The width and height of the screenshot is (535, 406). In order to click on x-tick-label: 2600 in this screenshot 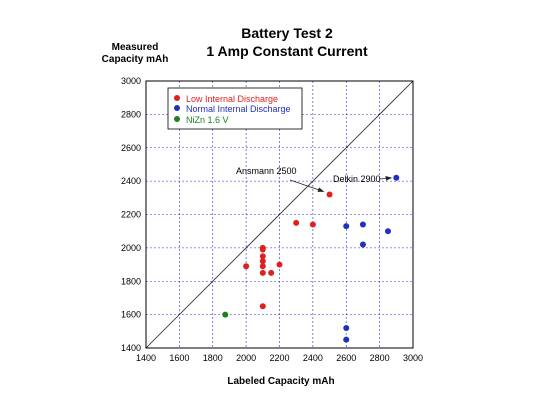, I will do `click(346, 358)`.